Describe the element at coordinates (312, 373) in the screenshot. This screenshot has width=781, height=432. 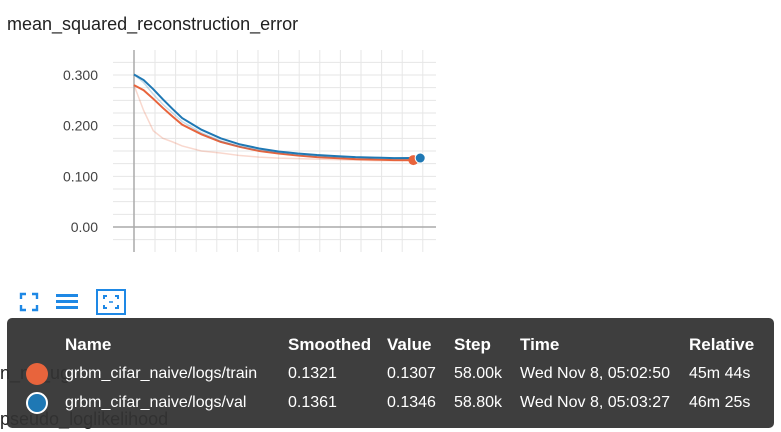
I see `row-smoothed: 0.1321` at that location.